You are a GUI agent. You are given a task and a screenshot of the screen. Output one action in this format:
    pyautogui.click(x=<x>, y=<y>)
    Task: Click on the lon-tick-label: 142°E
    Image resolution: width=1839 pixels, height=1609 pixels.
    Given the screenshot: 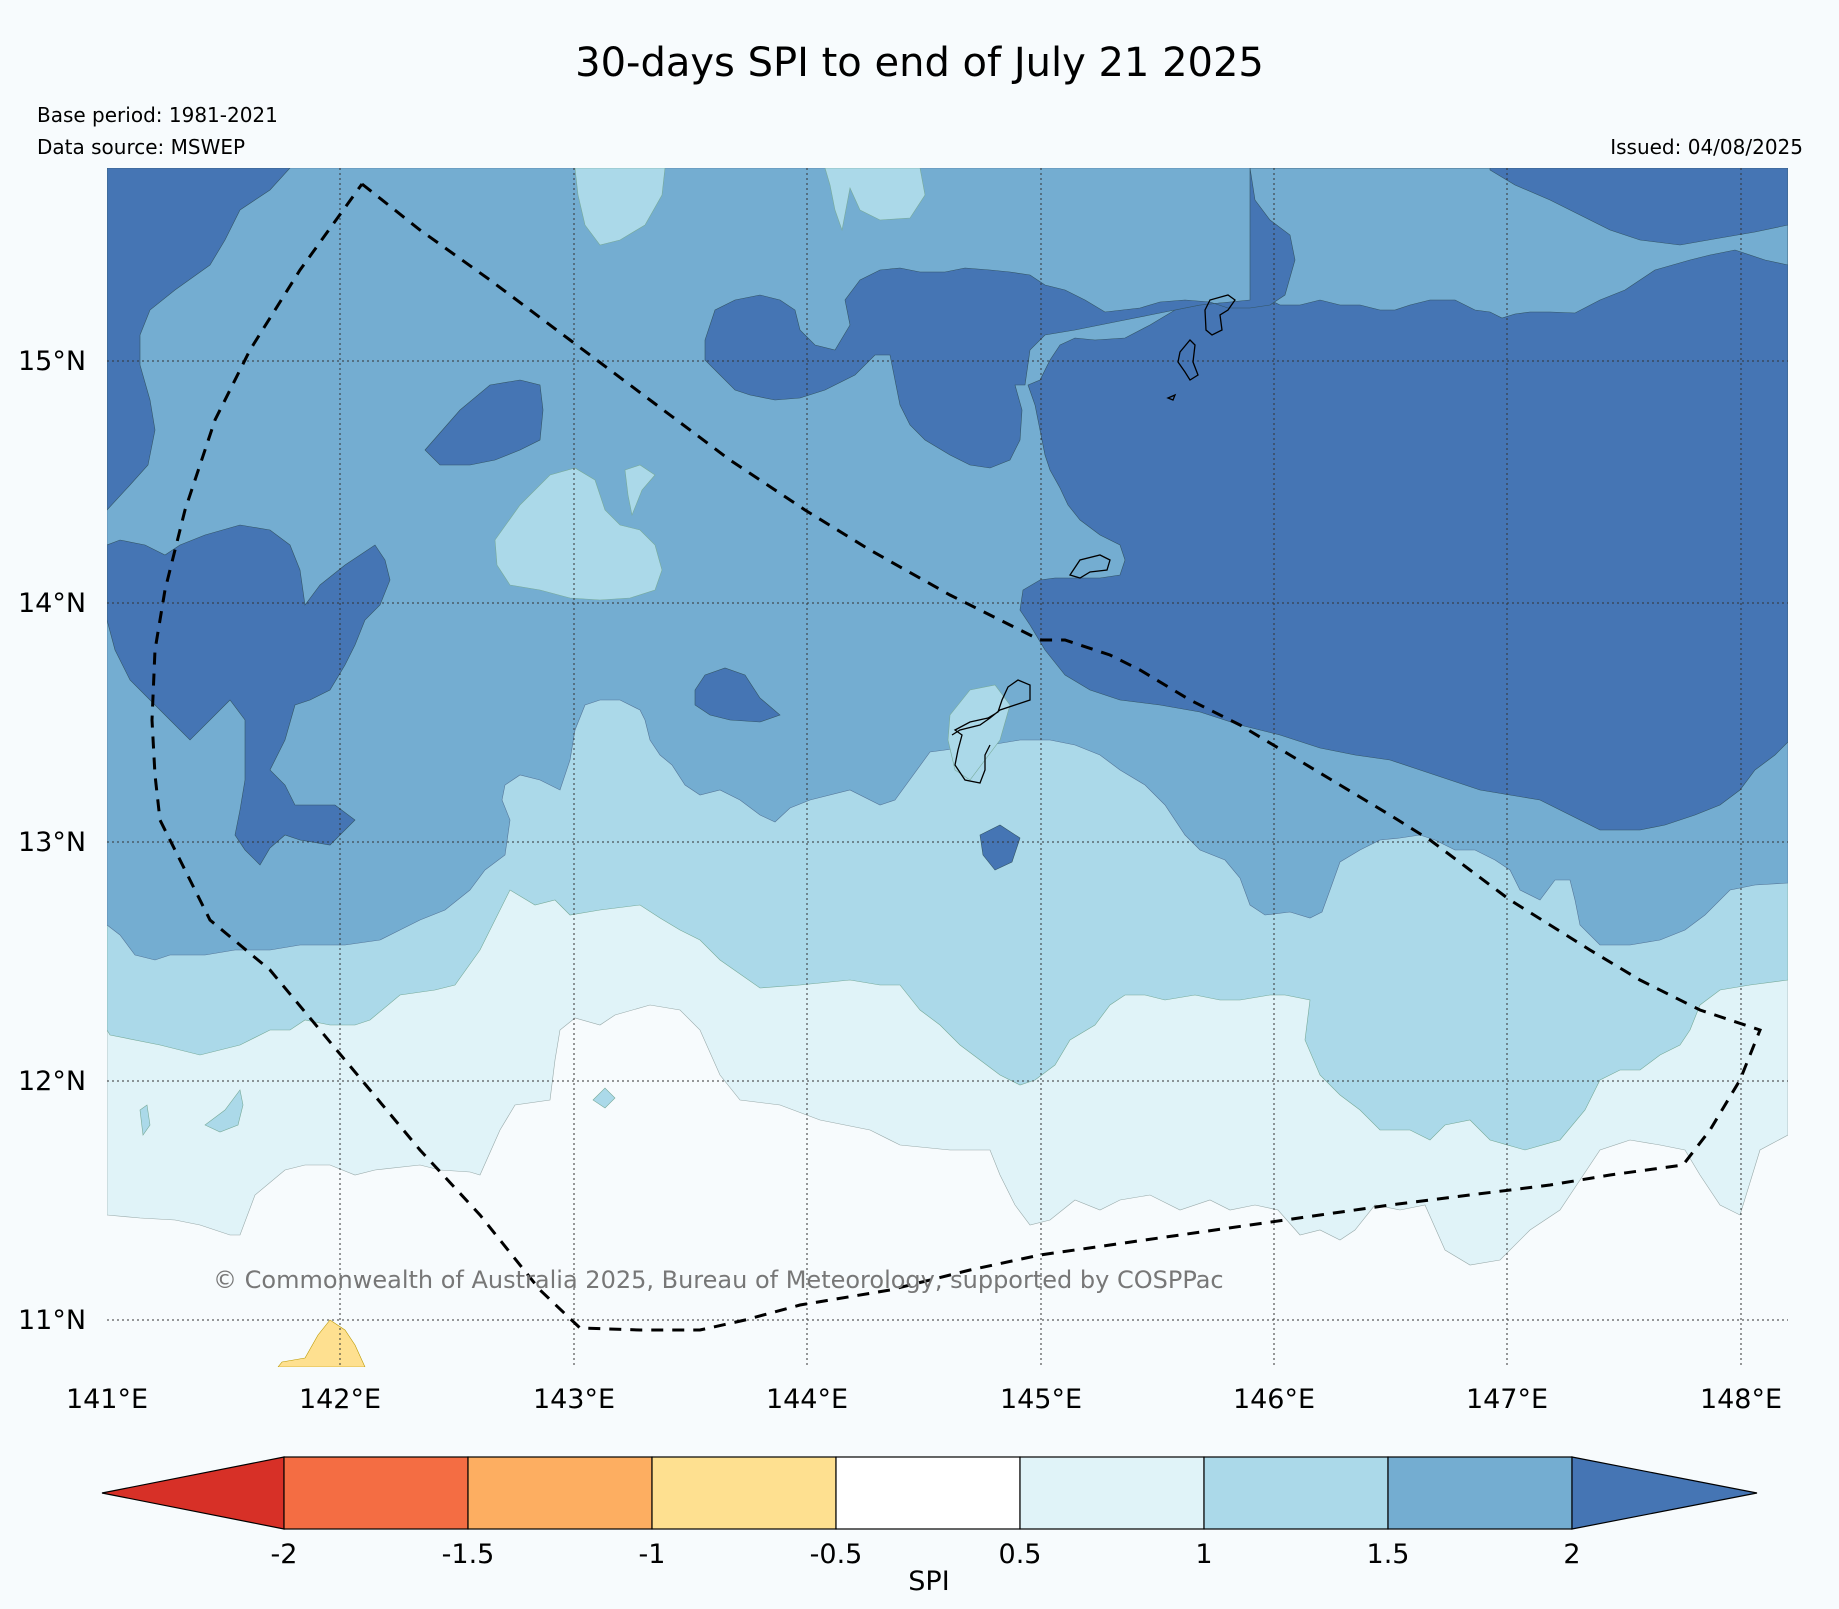 What is the action you would take?
    pyautogui.click(x=340, y=1399)
    